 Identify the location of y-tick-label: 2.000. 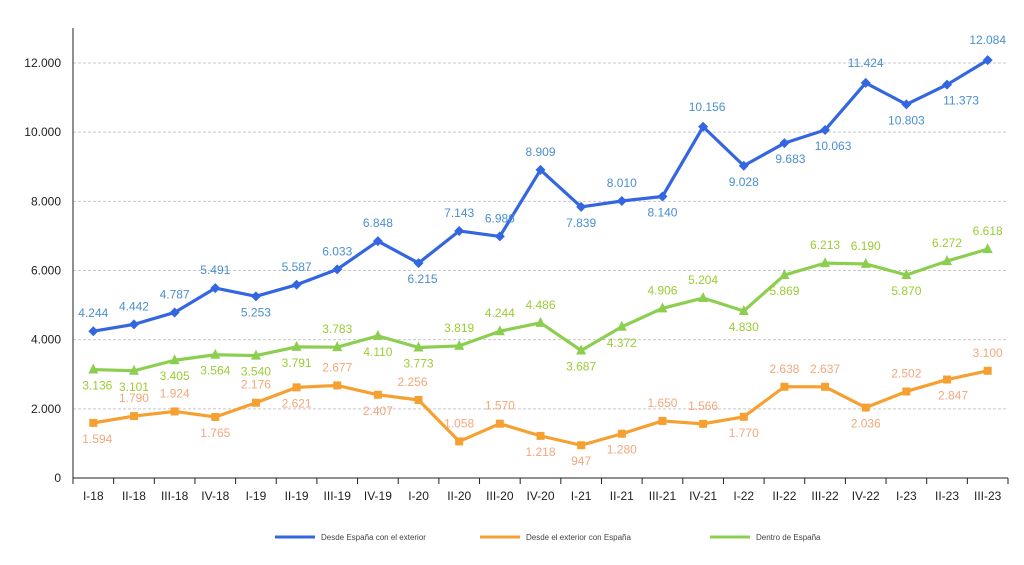
(46, 409).